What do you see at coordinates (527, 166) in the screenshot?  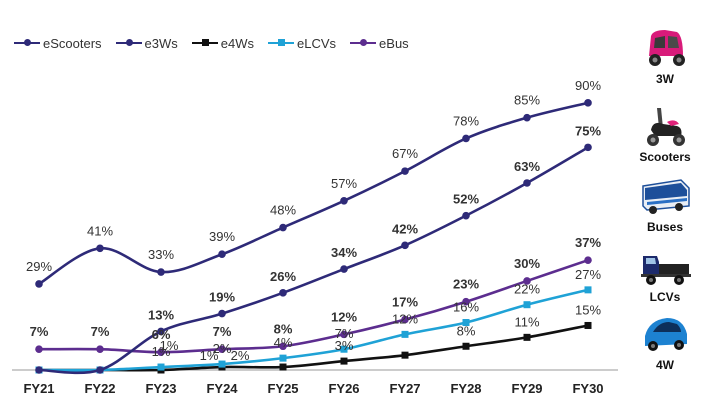 I see `data-label: 63%` at bounding box center [527, 166].